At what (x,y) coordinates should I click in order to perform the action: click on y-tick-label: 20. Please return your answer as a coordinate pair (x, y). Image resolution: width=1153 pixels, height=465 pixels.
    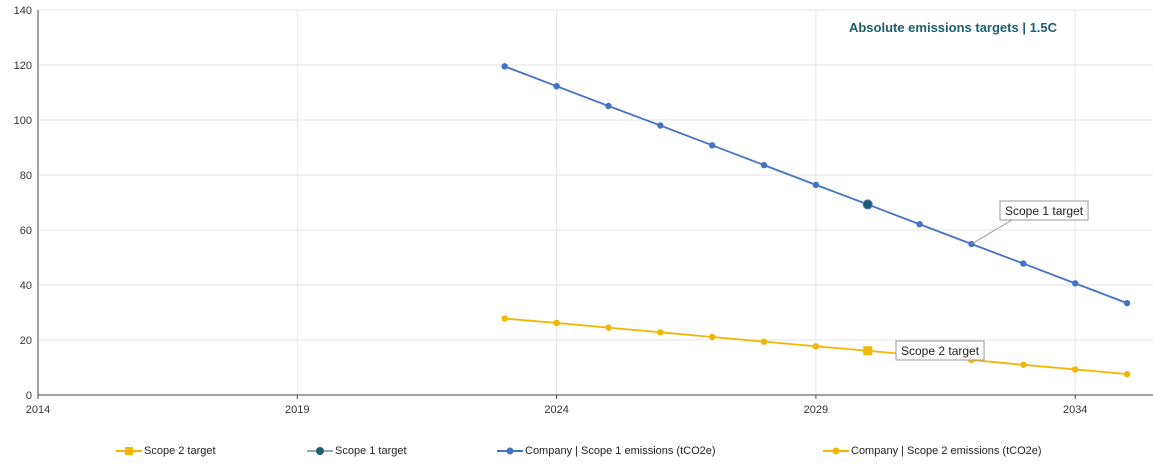
    Looking at the image, I should click on (26, 341).